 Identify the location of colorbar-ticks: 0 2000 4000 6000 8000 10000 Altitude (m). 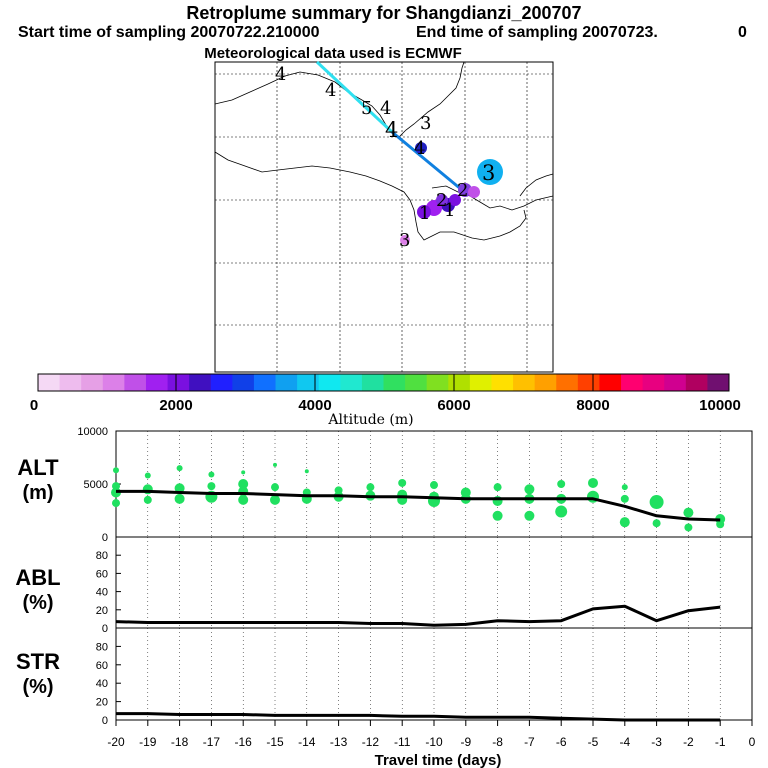
(385, 412).